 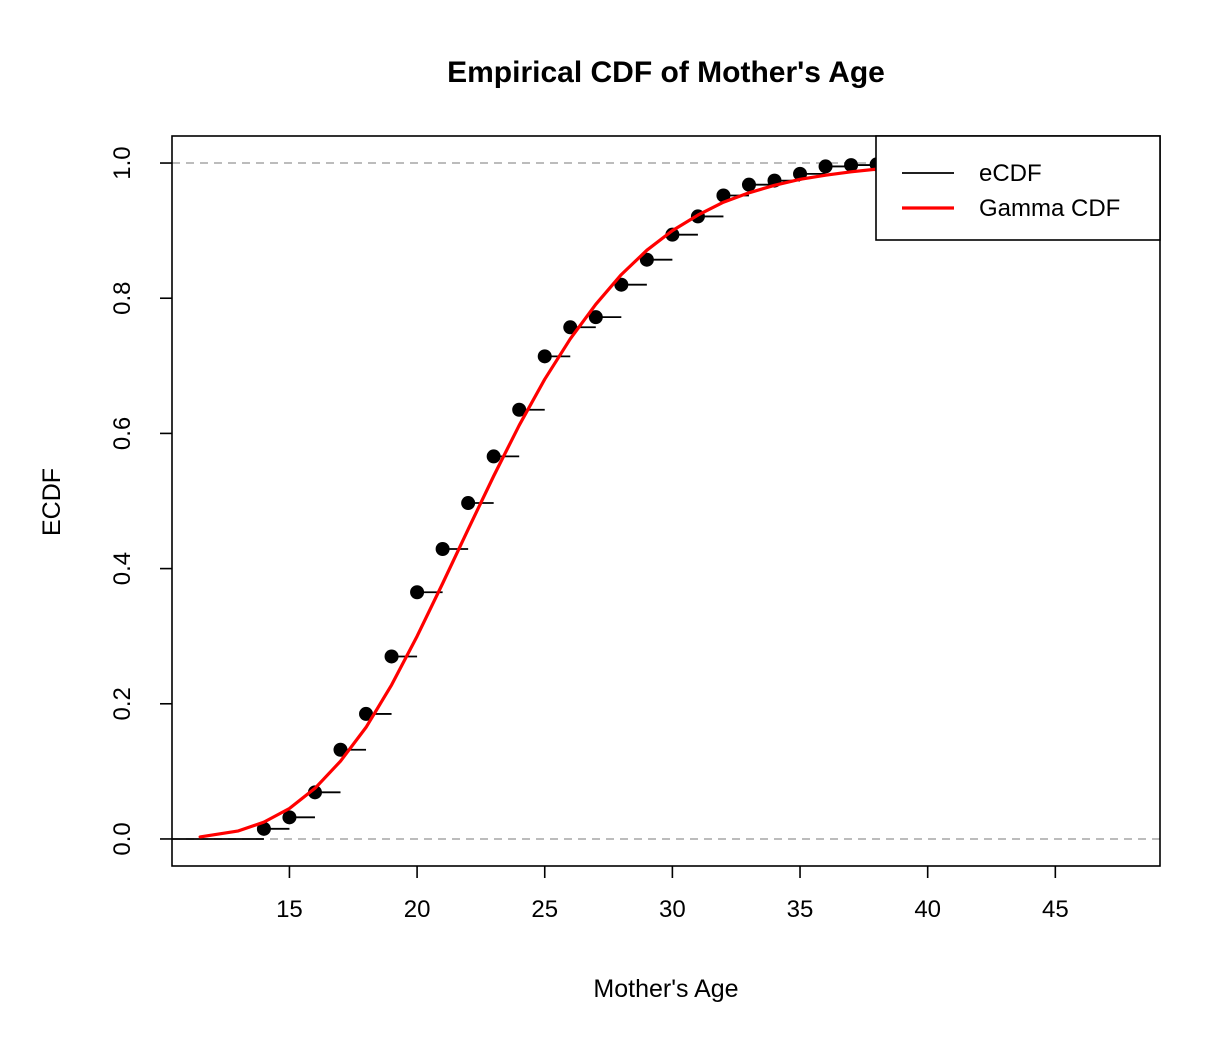 I want to click on chart-title: Empirical CDF of Mother's Age, so click(x=666, y=72).